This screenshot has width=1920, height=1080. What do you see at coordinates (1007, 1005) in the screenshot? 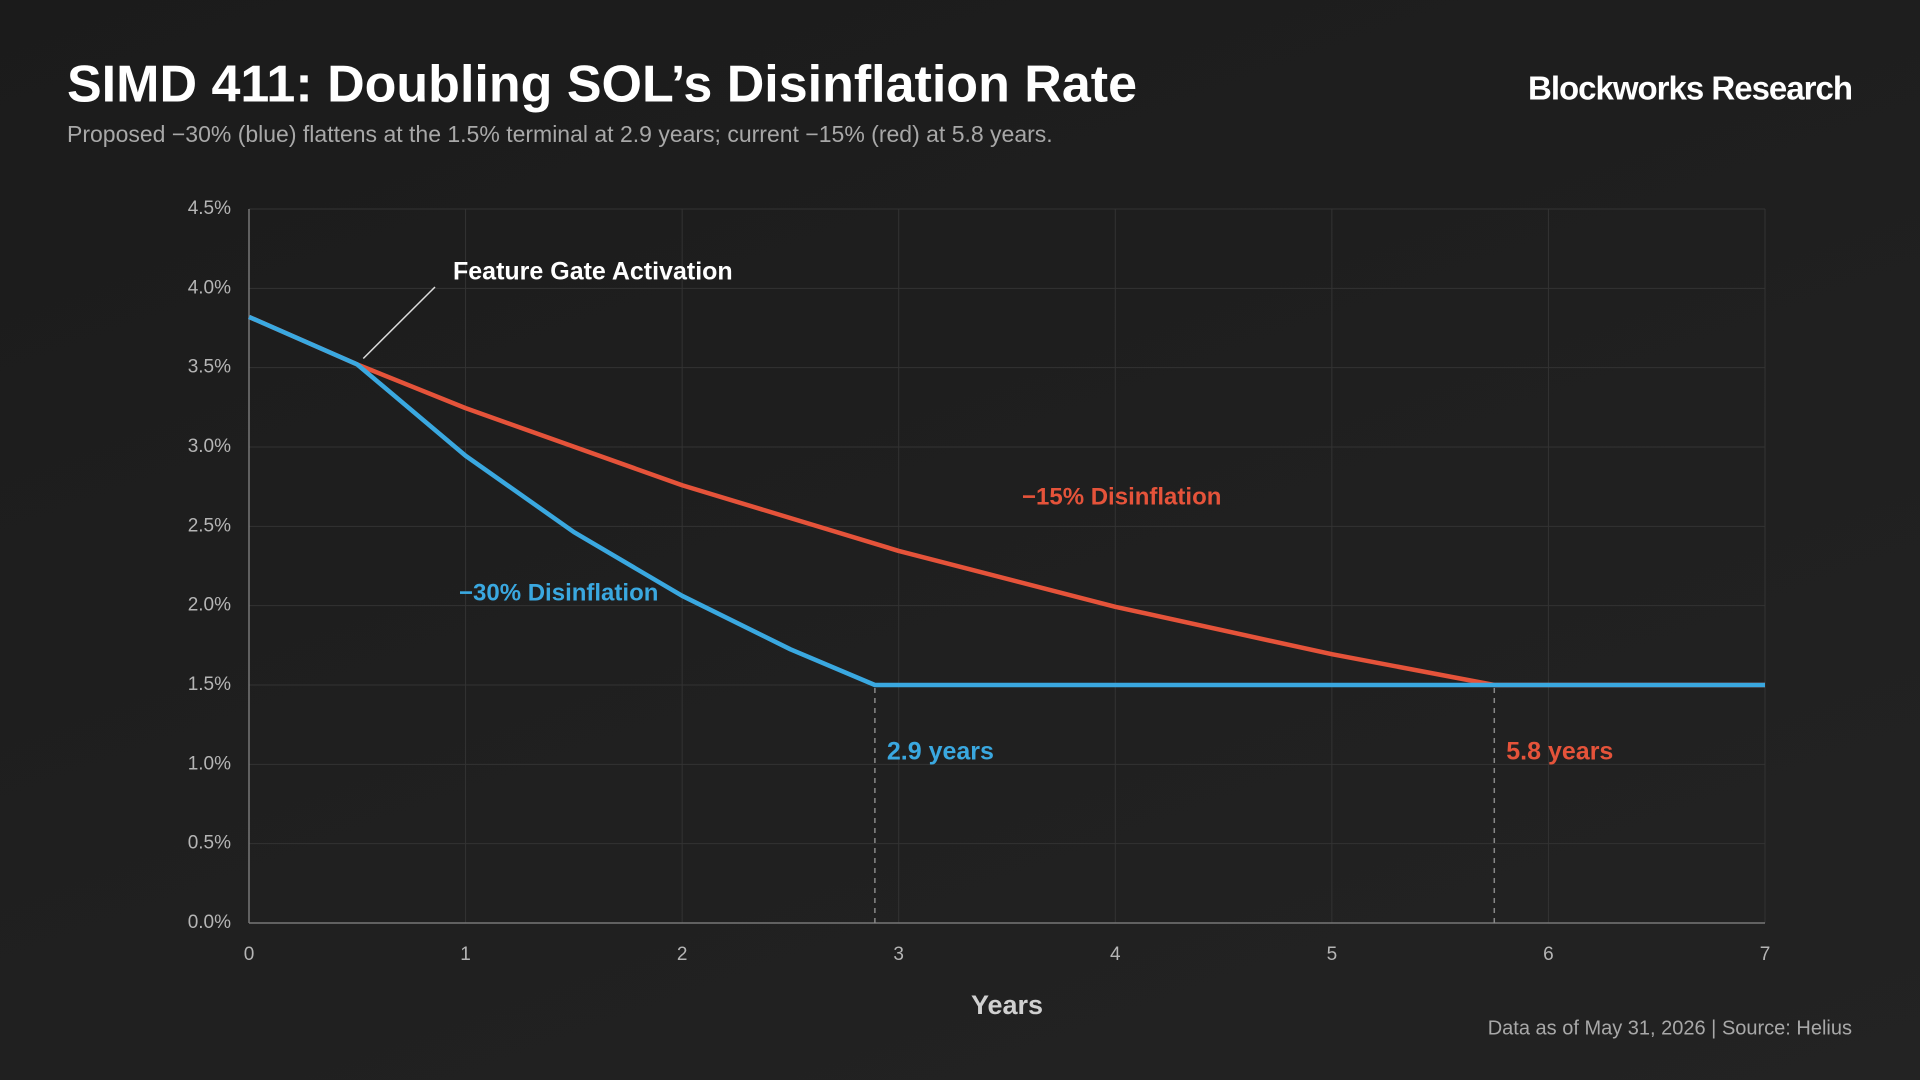
I see `x-axis-label: Years` at bounding box center [1007, 1005].